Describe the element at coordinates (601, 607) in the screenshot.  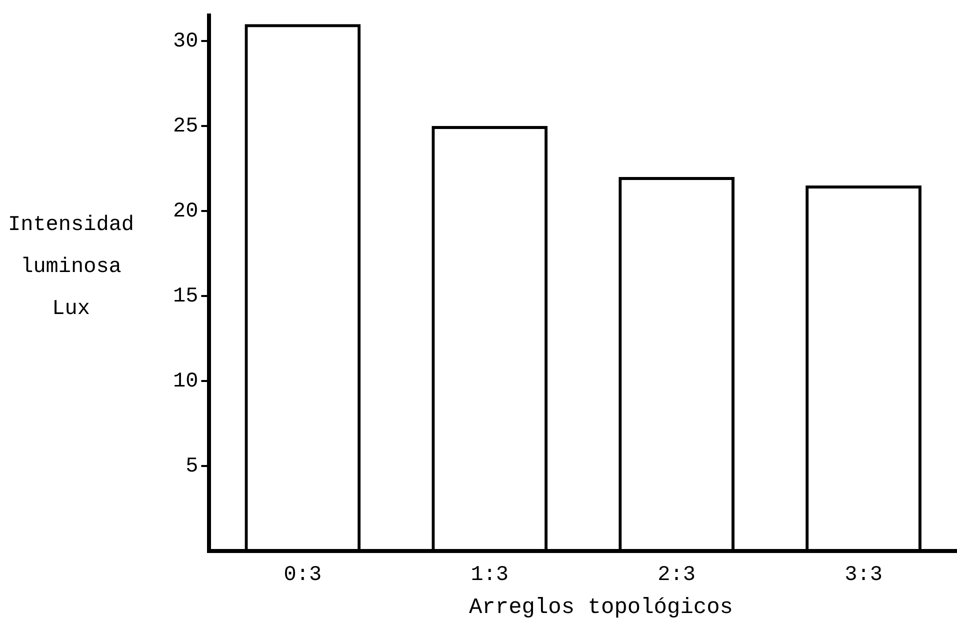
I see `x-axis-title: Arreglos topológicos` at that location.